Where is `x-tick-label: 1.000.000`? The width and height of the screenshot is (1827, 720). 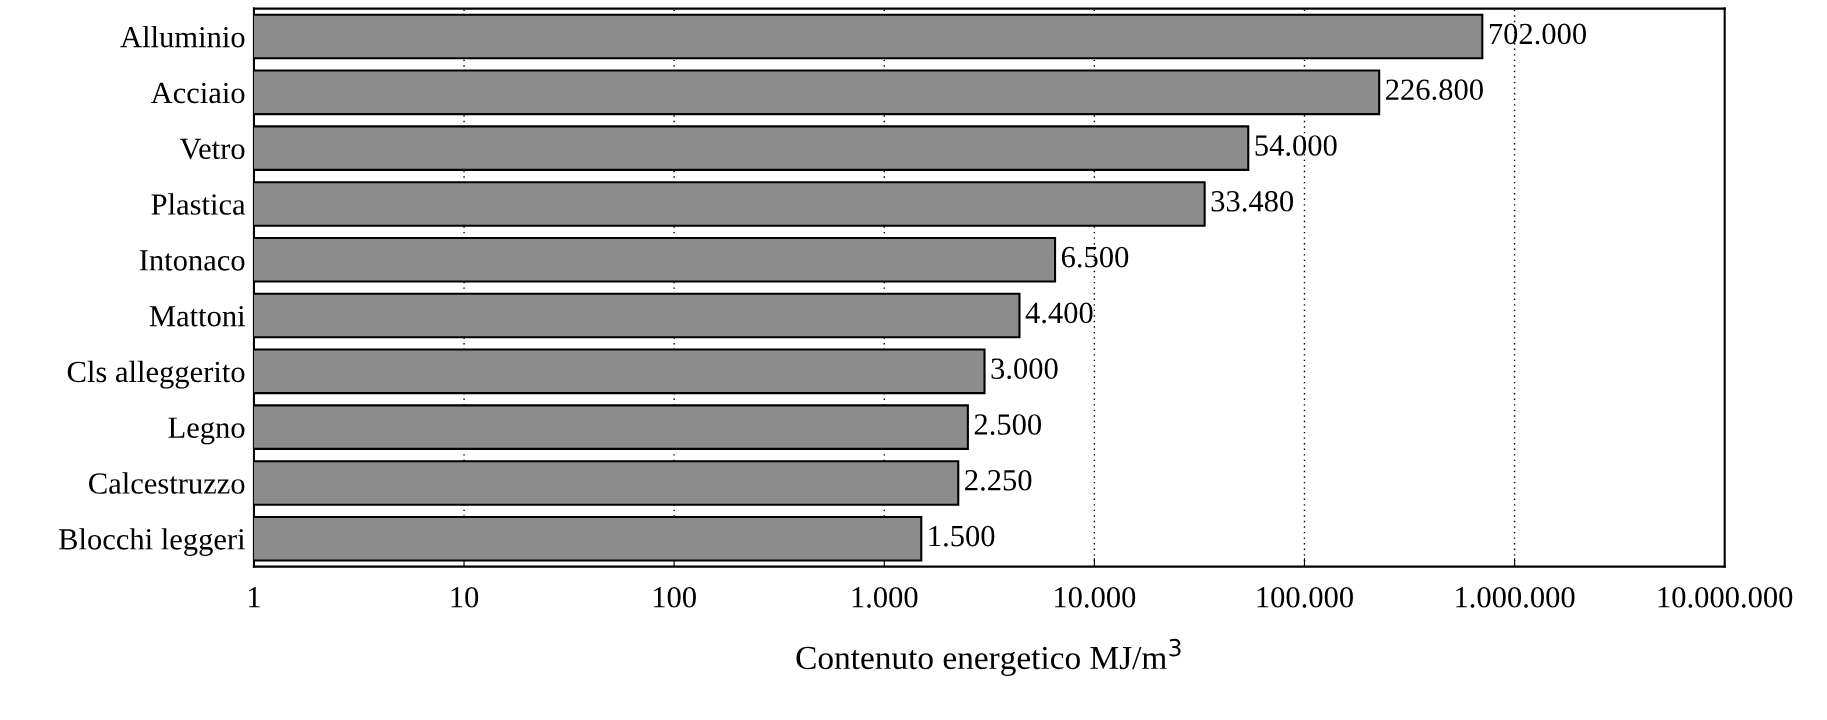 x-tick-label: 1.000.000 is located at coordinates (1515, 597).